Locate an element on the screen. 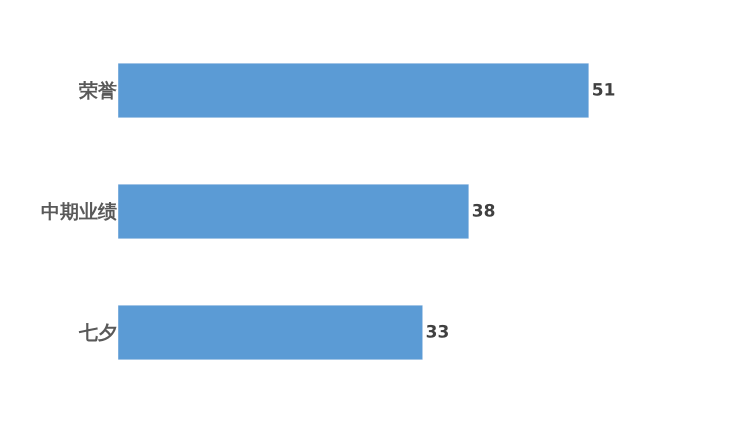 This screenshot has height=423, width=750. y-tick-label: 中期业绩 is located at coordinates (79, 212).